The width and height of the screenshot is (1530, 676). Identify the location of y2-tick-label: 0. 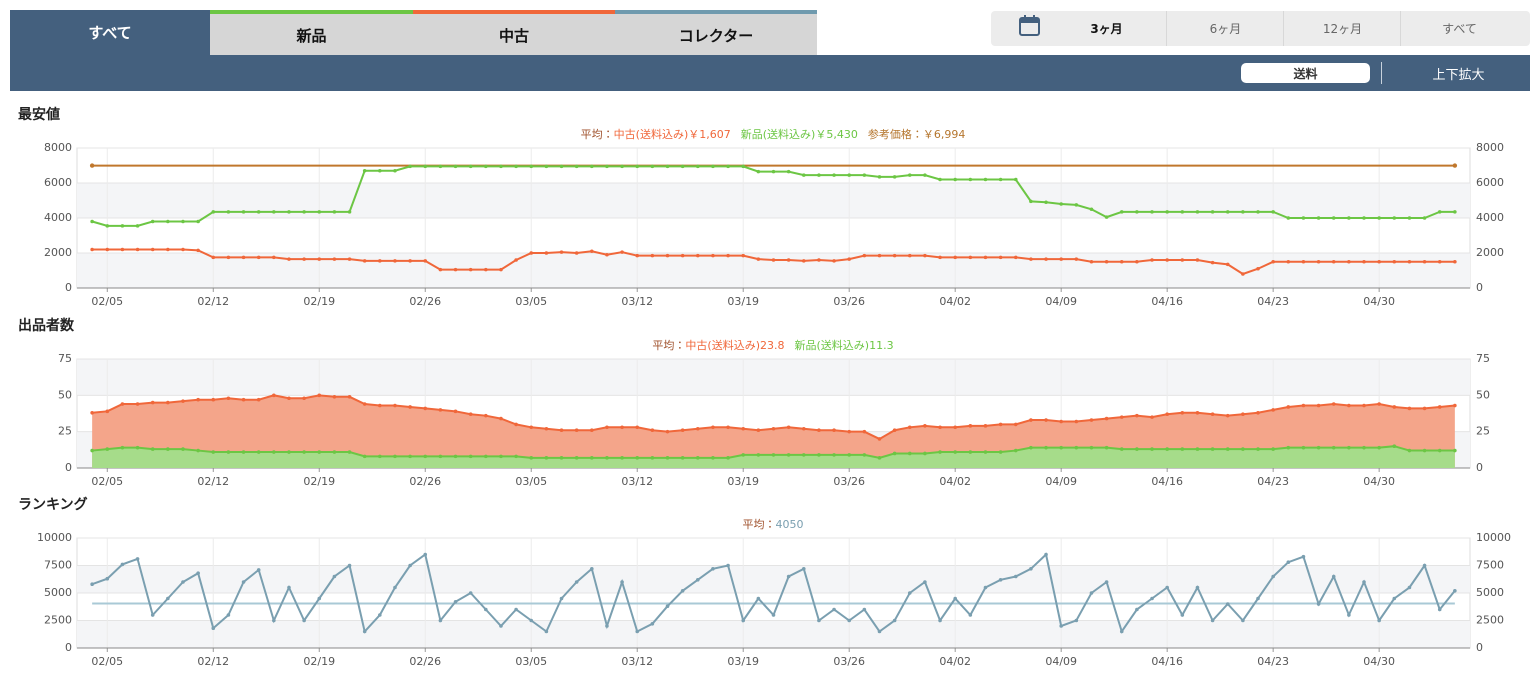
(1479, 467).